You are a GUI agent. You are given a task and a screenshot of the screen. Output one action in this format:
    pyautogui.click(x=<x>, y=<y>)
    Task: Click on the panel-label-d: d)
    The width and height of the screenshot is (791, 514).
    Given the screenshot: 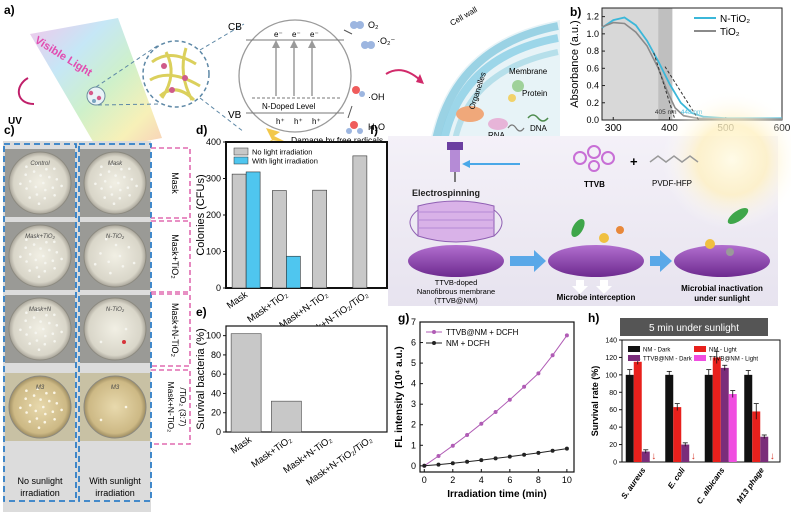 What is the action you would take?
    pyautogui.click(x=201, y=130)
    